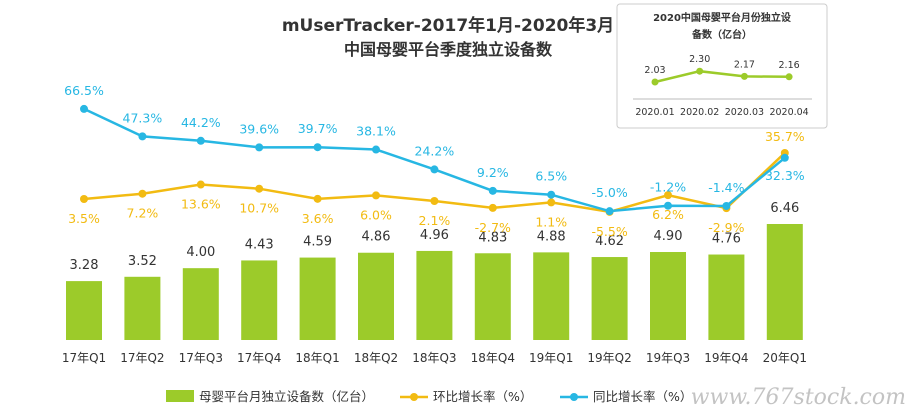 This screenshot has width=915, height=415. What do you see at coordinates (726, 358) in the screenshot?
I see `category-label: 19年Q4` at bounding box center [726, 358].